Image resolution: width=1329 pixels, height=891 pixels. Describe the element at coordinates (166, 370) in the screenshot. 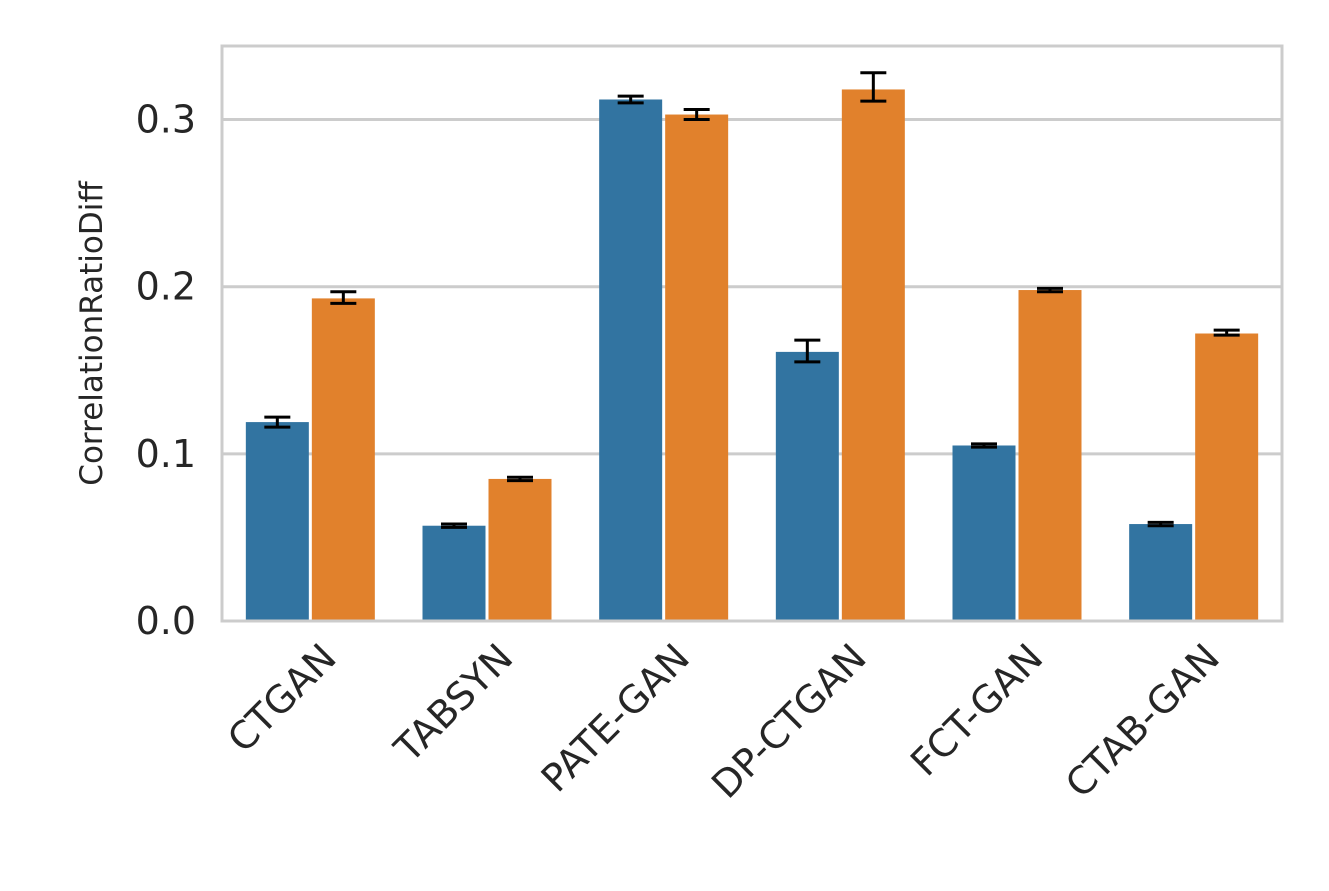

I see `y-tick-labels: 0.0 0.1 0.2 0.3` at that location.